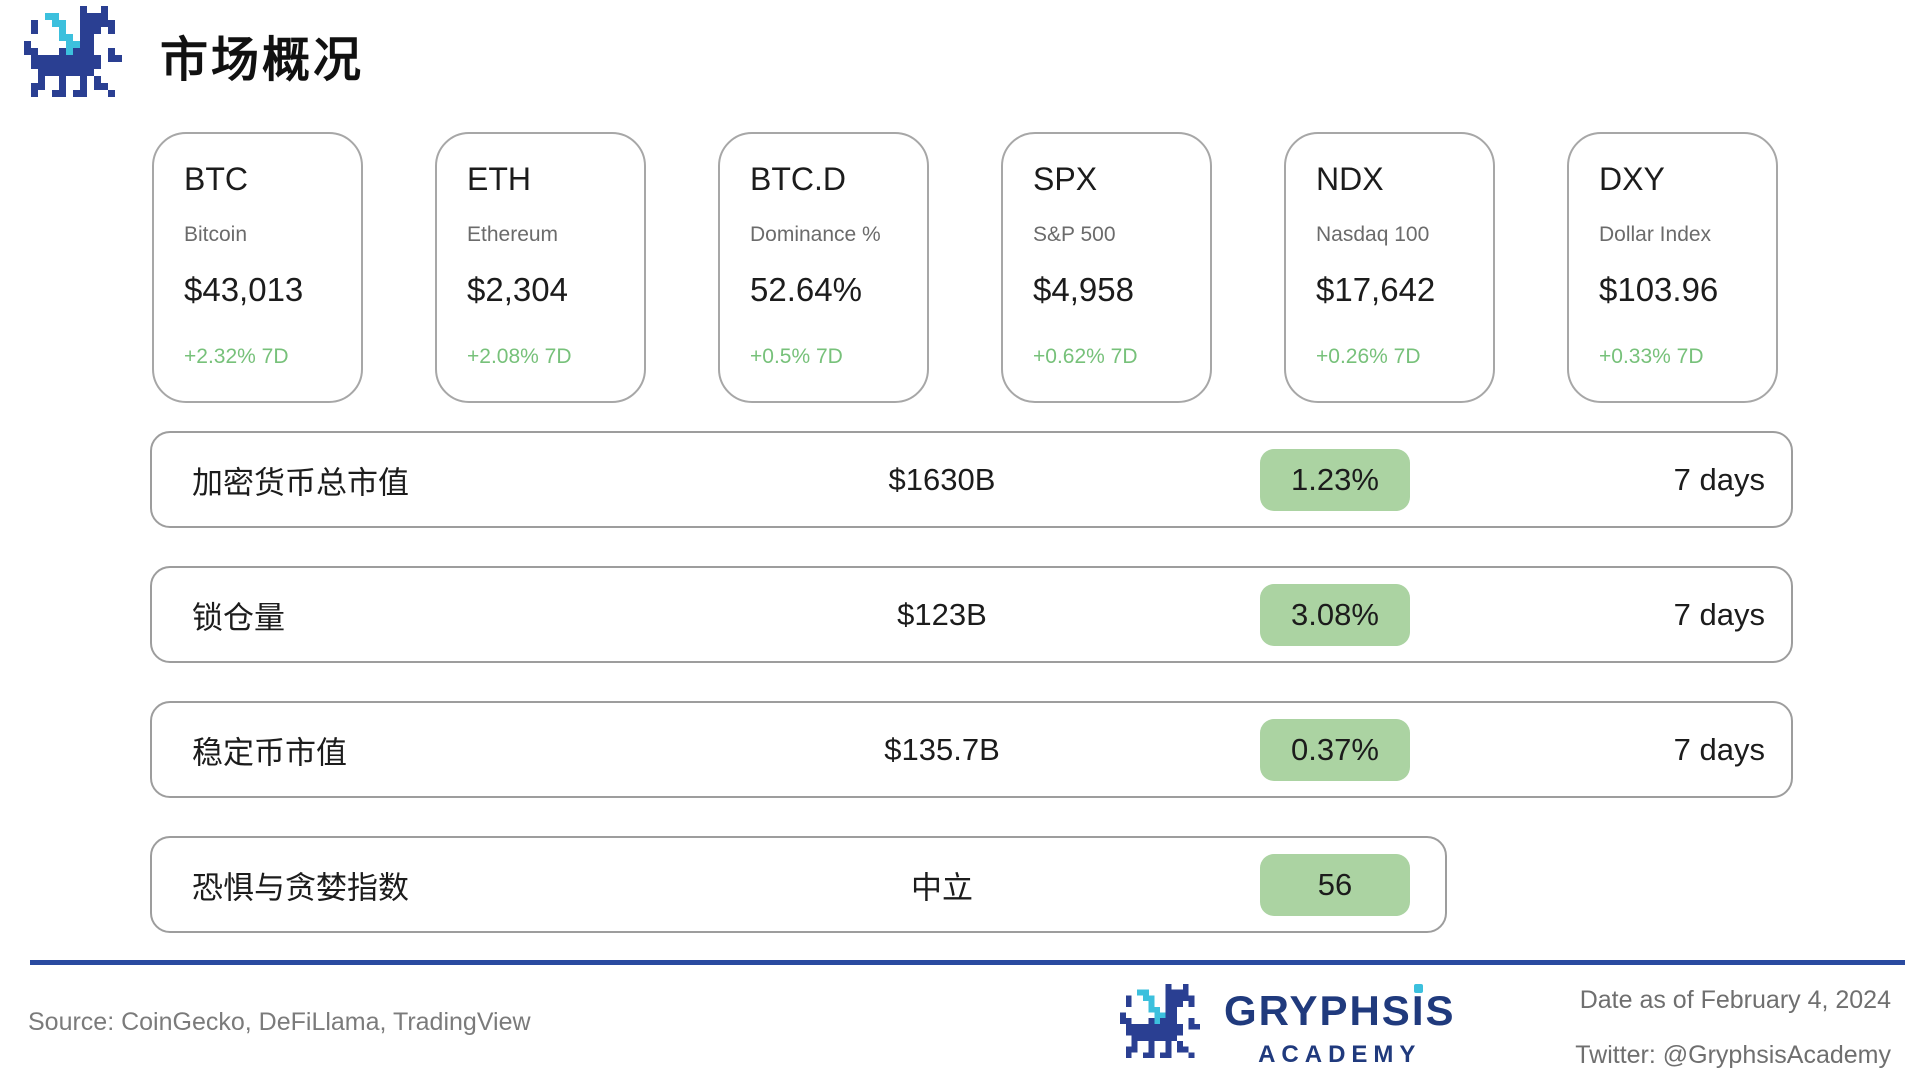 Image resolution: width=1911 pixels, height=1083 pixels. What do you see at coordinates (499, 179) in the screenshot?
I see `ticker-symbol: ETH` at bounding box center [499, 179].